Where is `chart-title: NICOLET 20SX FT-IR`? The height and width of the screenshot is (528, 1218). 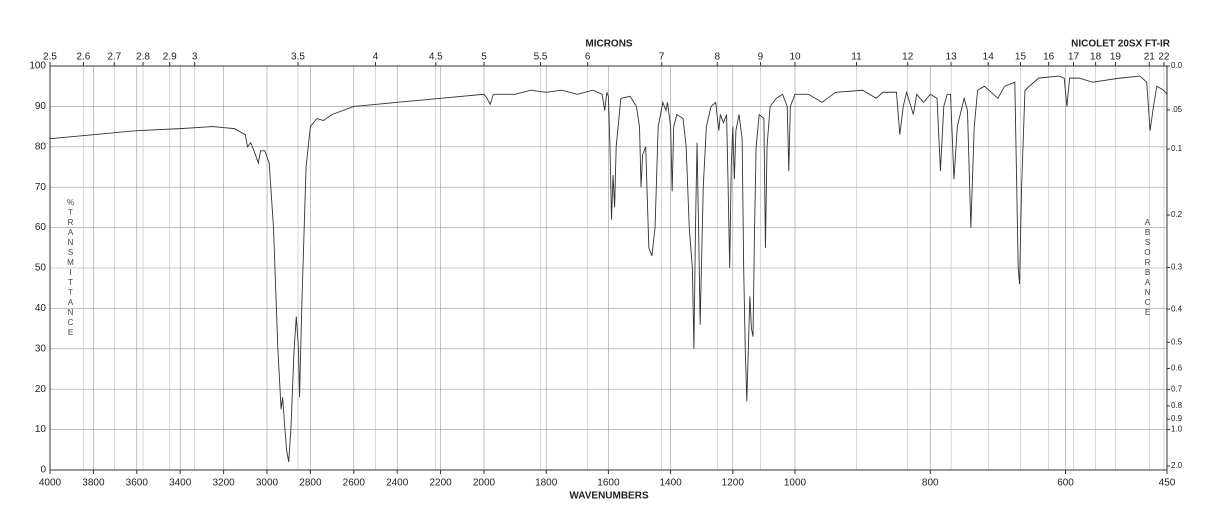 chart-title: NICOLET 20SX FT-IR is located at coordinates (1121, 44).